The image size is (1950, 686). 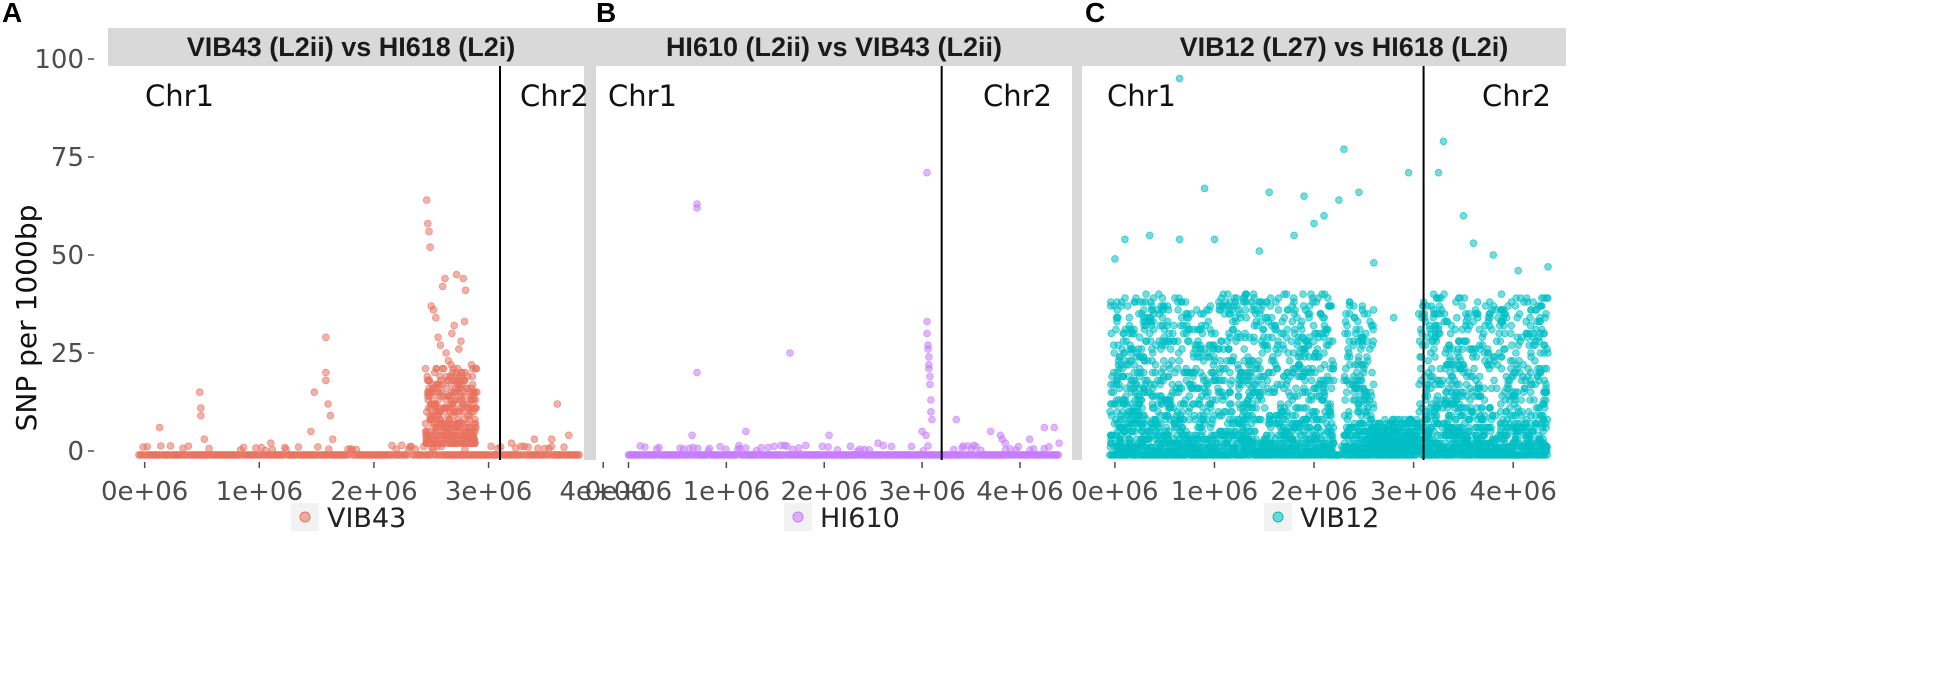 I want to click on x-tick-label: 1e+06, so click(x=1214, y=492).